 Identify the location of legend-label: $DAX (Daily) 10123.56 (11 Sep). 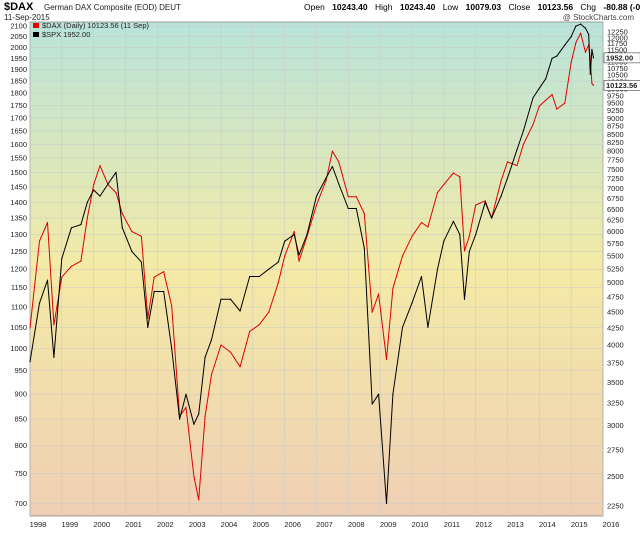
(96, 25).